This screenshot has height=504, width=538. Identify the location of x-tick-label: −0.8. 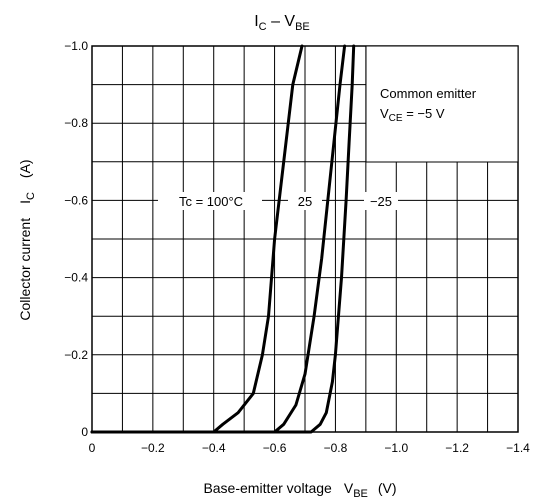
(336, 448).